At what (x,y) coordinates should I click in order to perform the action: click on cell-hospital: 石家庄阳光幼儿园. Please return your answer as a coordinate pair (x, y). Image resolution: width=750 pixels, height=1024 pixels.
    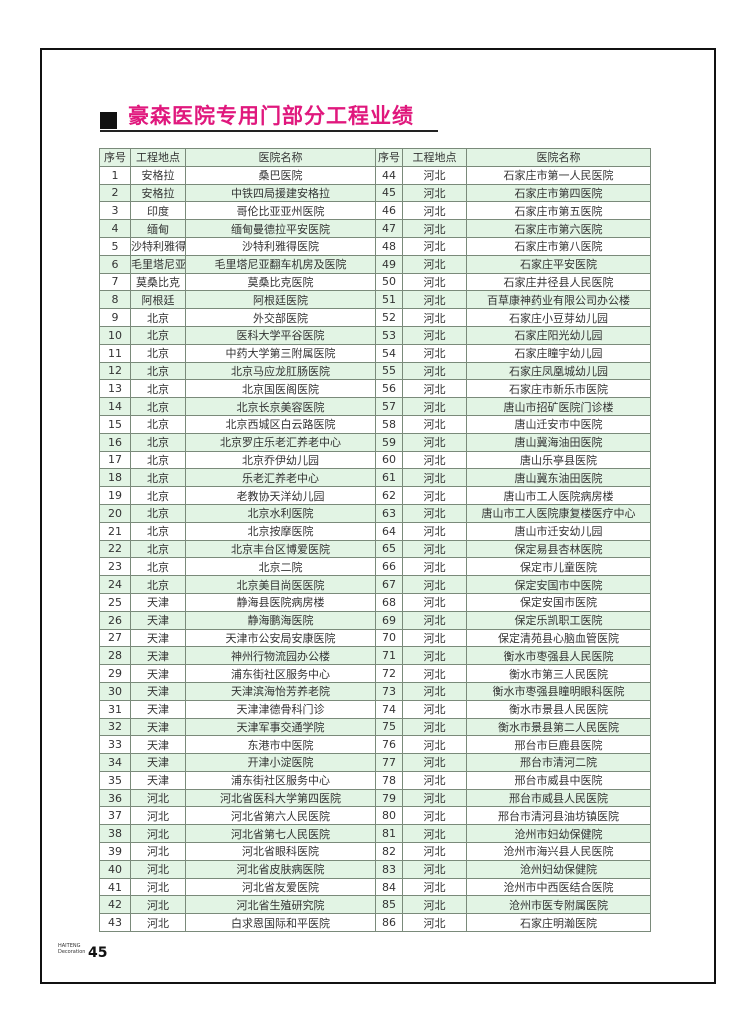
    Looking at the image, I should click on (558, 335).